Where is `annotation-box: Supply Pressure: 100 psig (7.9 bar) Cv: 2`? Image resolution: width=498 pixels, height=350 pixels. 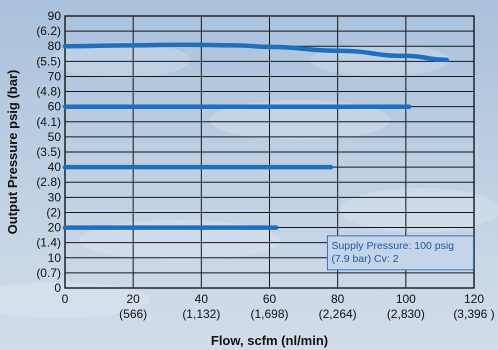 annotation-box: Supply Pressure: 100 psig (7.9 bar) Cv: 2 is located at coordinates (400, 253).